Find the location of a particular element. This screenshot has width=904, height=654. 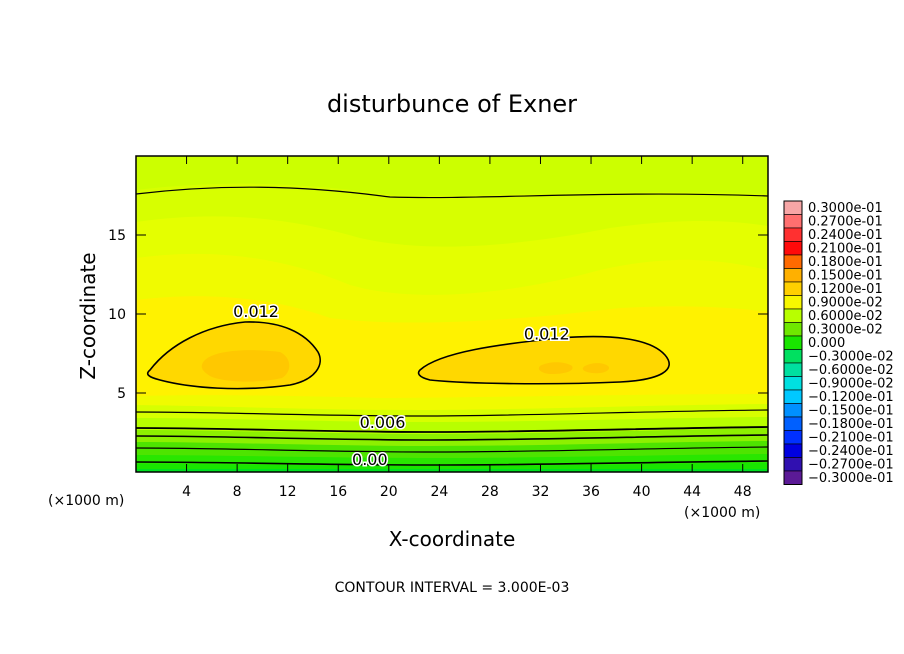

x-tick-label: 48 is located at coordinates (743, 492).